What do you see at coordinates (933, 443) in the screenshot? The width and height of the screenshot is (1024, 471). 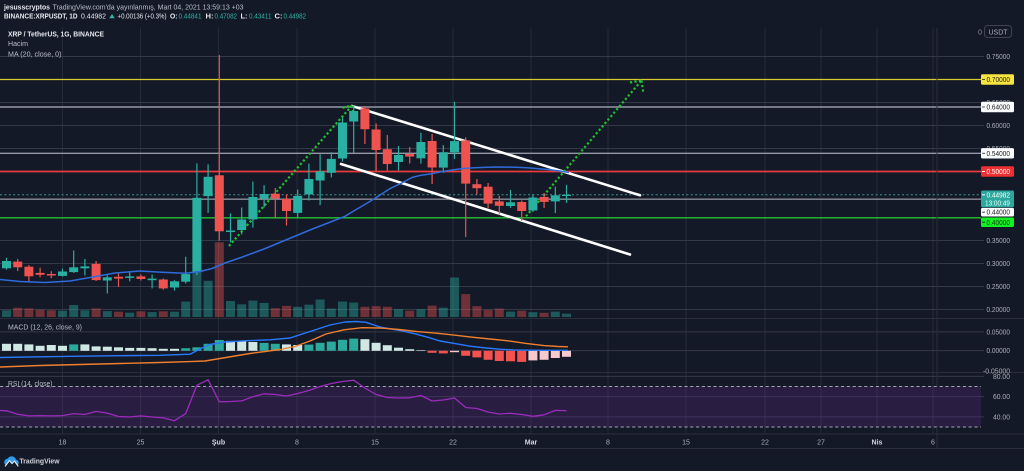 I see `svg-text: 6` at bounding box center [933, 443].